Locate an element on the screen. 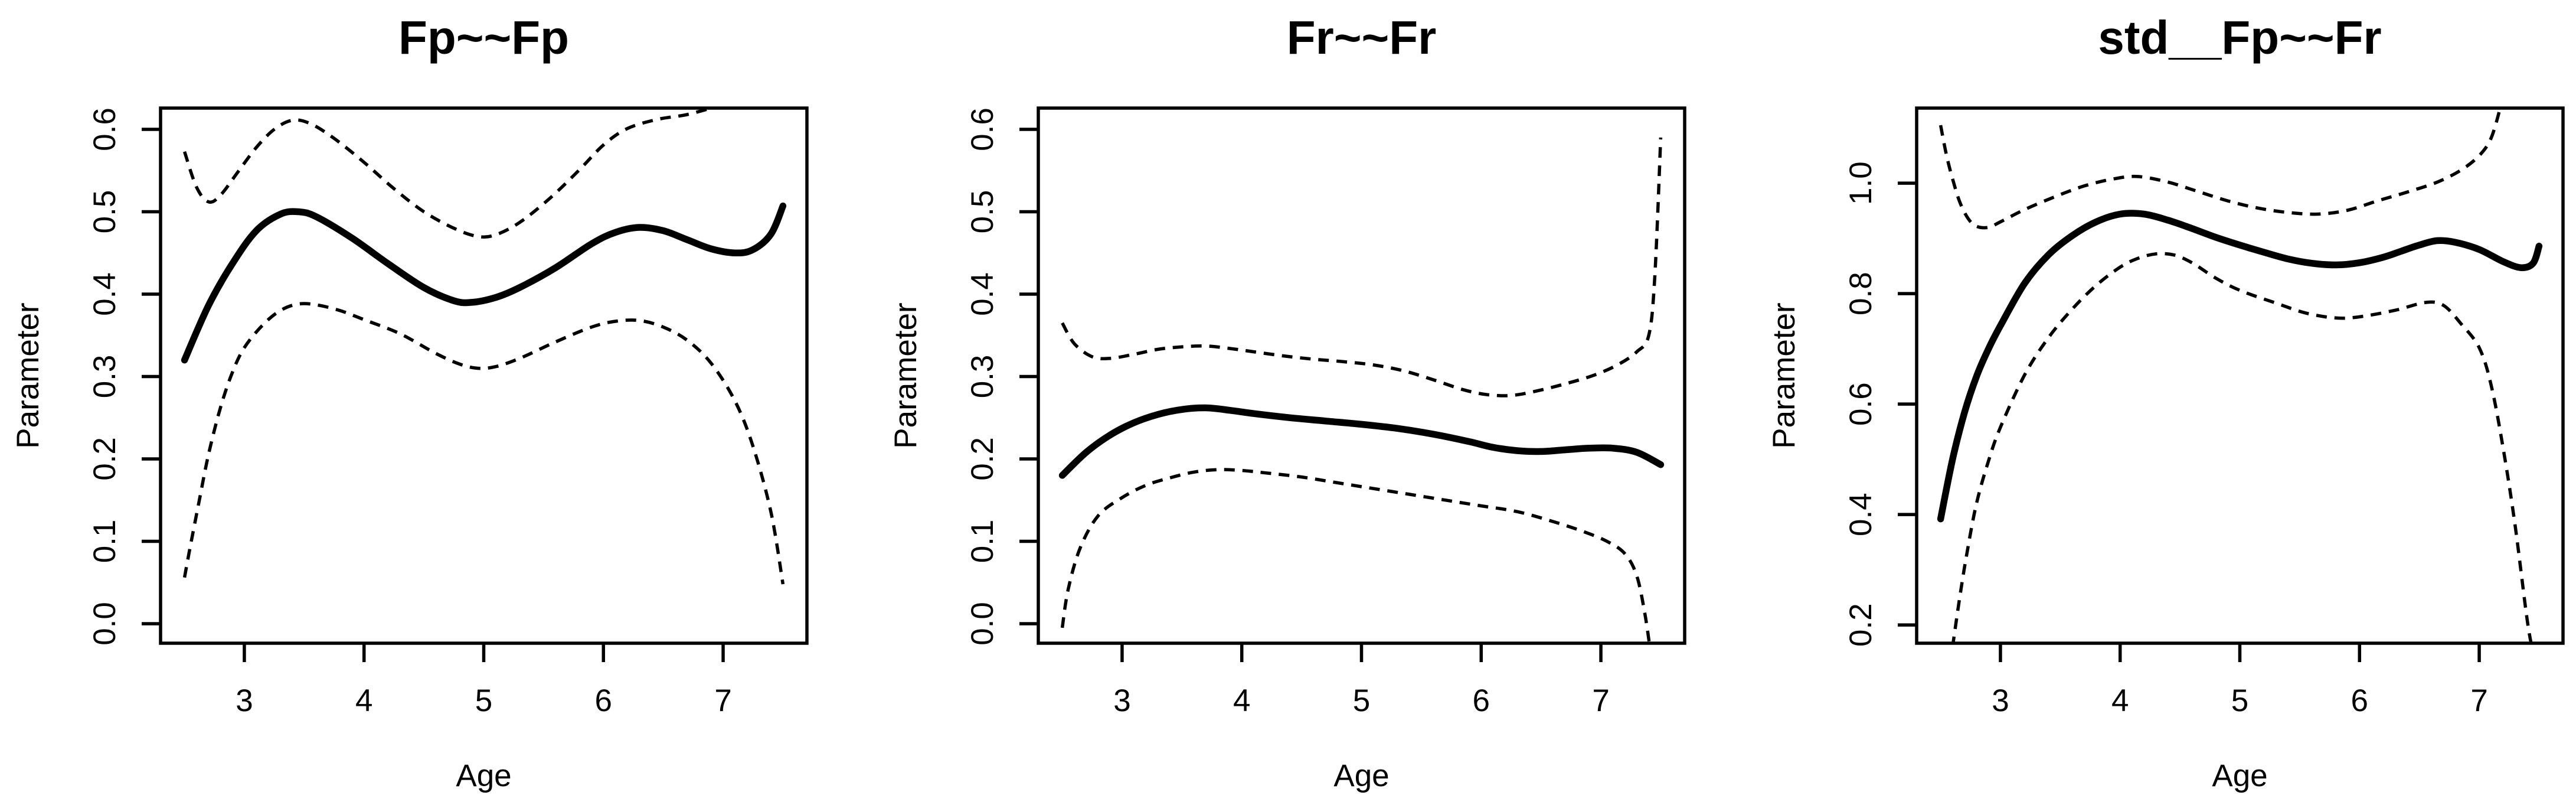  panel-2-x-axis-label: Age is located at coordinates (1361, 775).